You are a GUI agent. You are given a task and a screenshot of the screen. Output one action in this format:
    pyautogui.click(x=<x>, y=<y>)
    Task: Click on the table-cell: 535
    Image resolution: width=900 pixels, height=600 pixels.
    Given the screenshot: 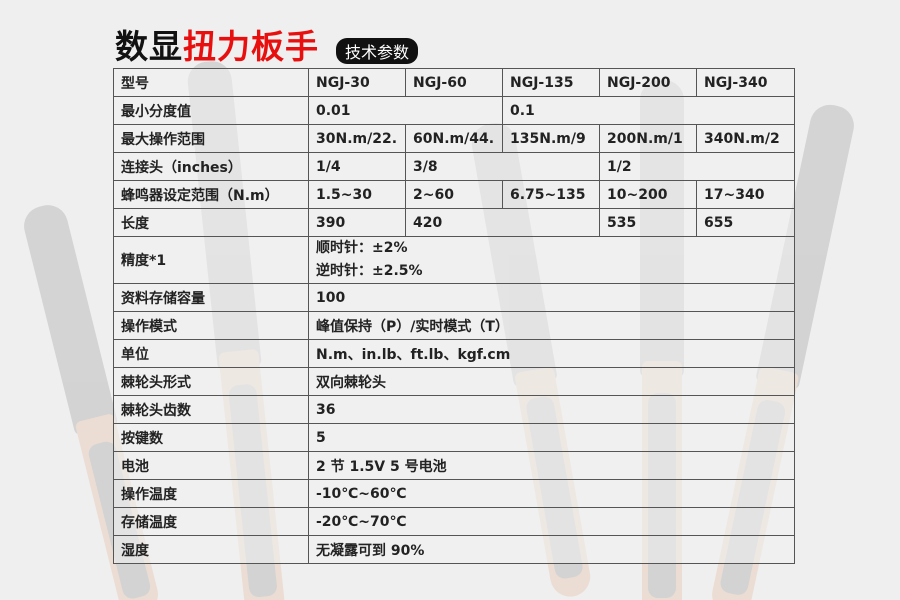 What is the action you would take?
    pyautogui.click(x=648, y=222)
    